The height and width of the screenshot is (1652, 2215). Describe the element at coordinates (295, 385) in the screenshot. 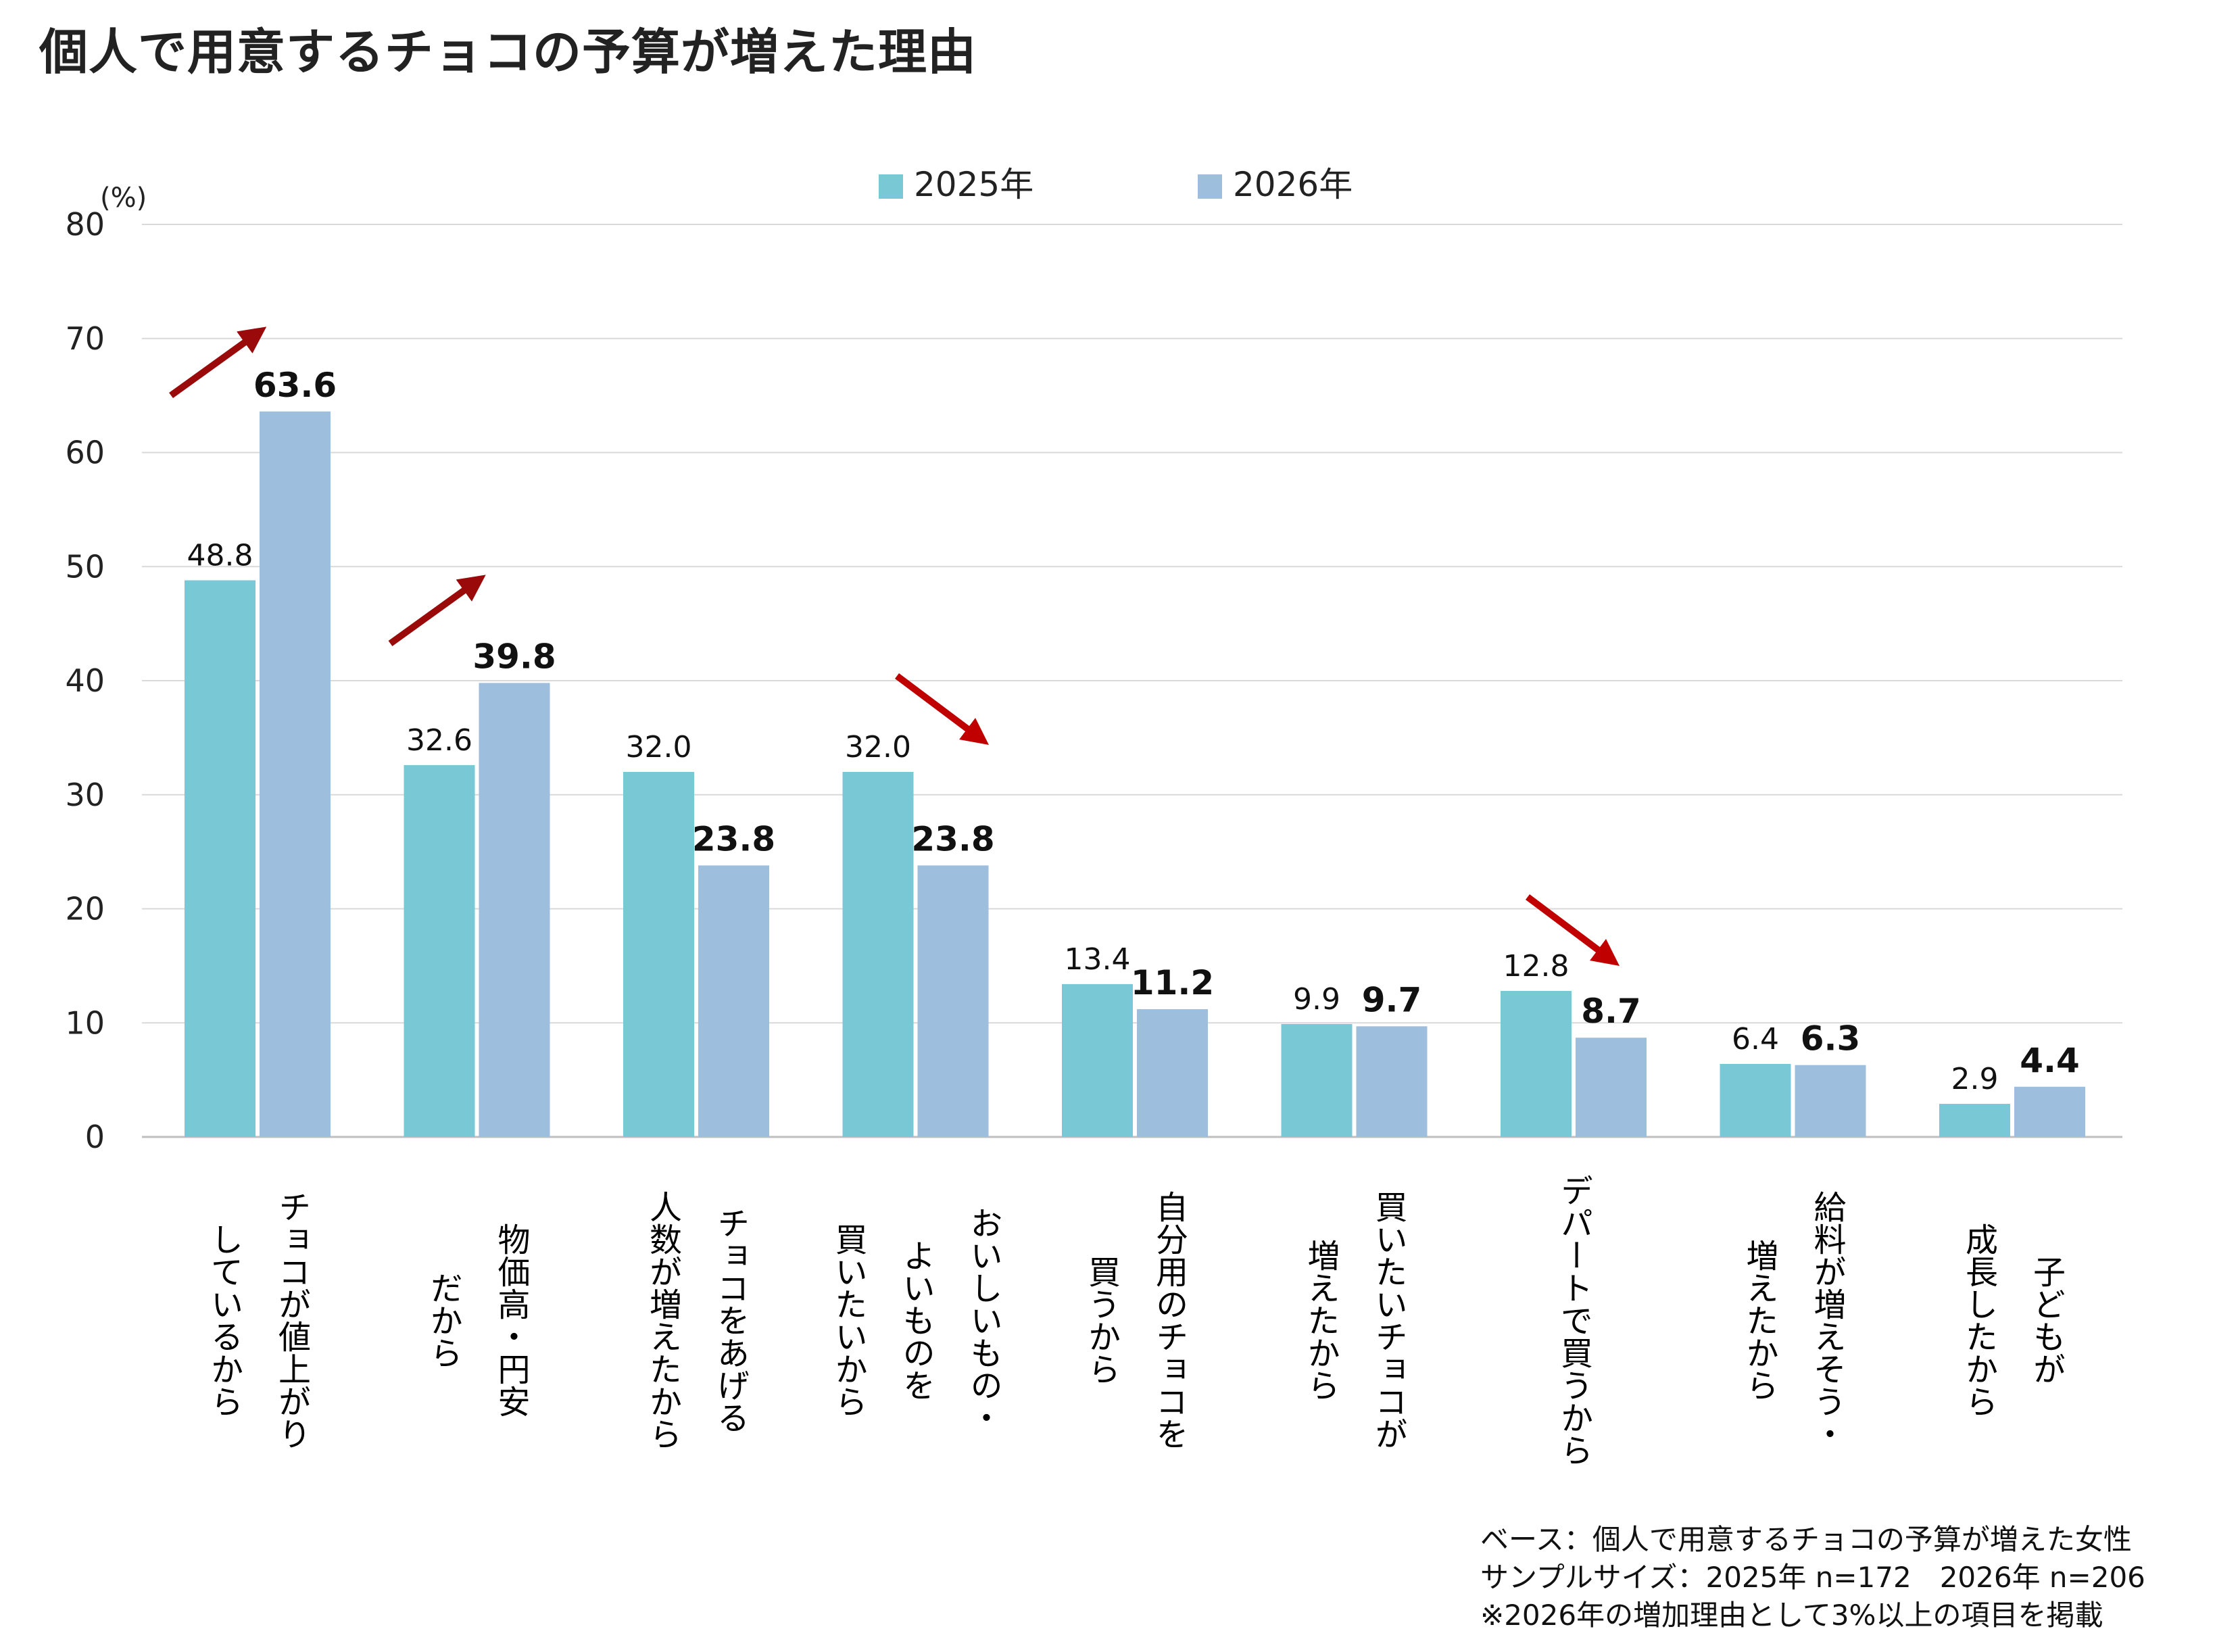

I see `data-label: 63.6` at that location.